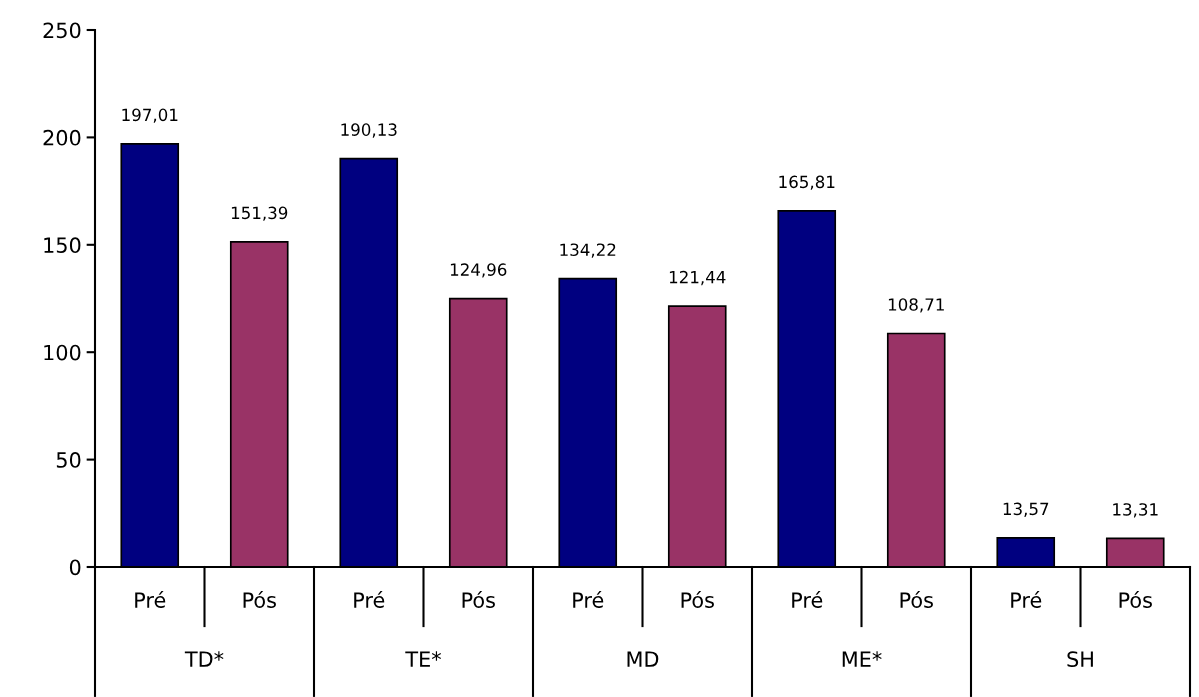 This screenshot has width=1199, height=697. Describe the element at coordinates (62, 245) in the screenshot. I see `y-tick-label: 150` at that location.